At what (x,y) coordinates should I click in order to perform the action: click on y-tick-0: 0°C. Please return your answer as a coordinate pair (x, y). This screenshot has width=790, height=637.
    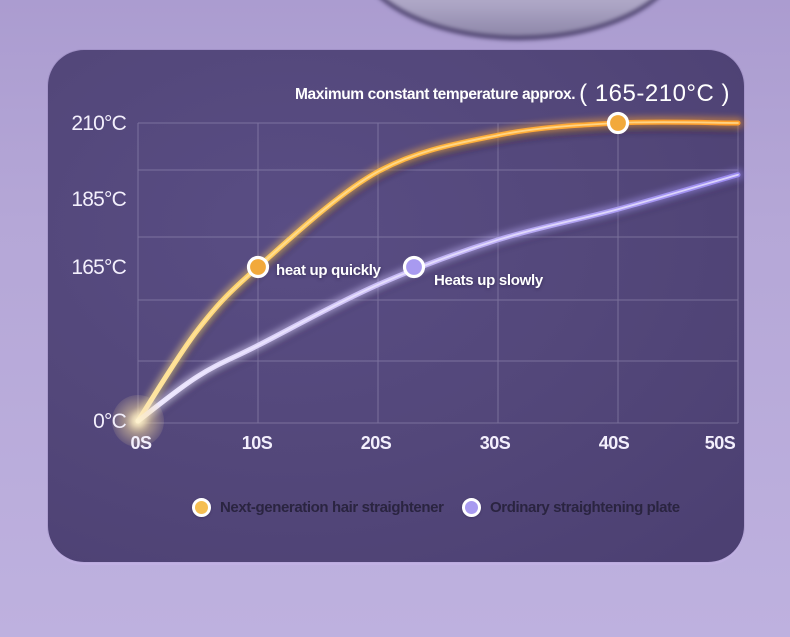
    Looking at the image, I should click on (110, 421).